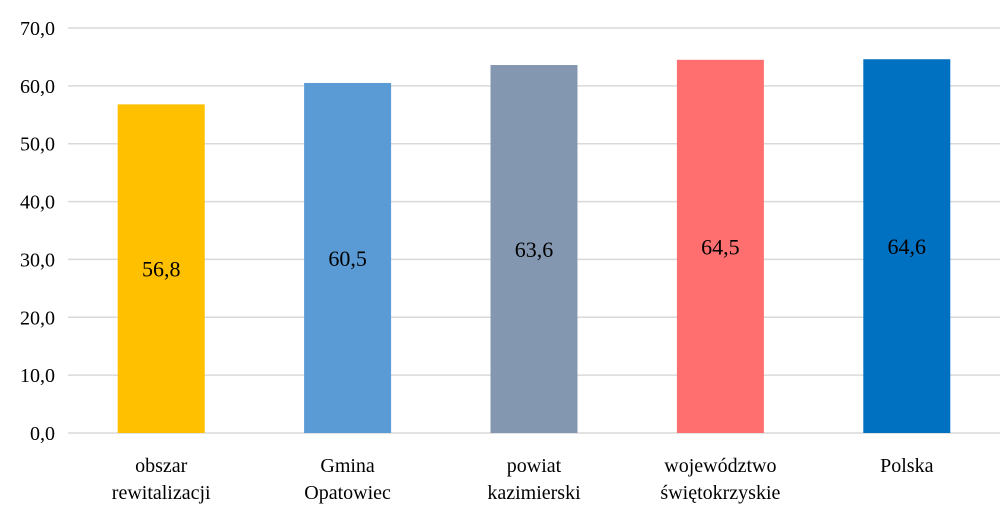  I want to click on y-tick-label: 40,0, so click(37, 203).